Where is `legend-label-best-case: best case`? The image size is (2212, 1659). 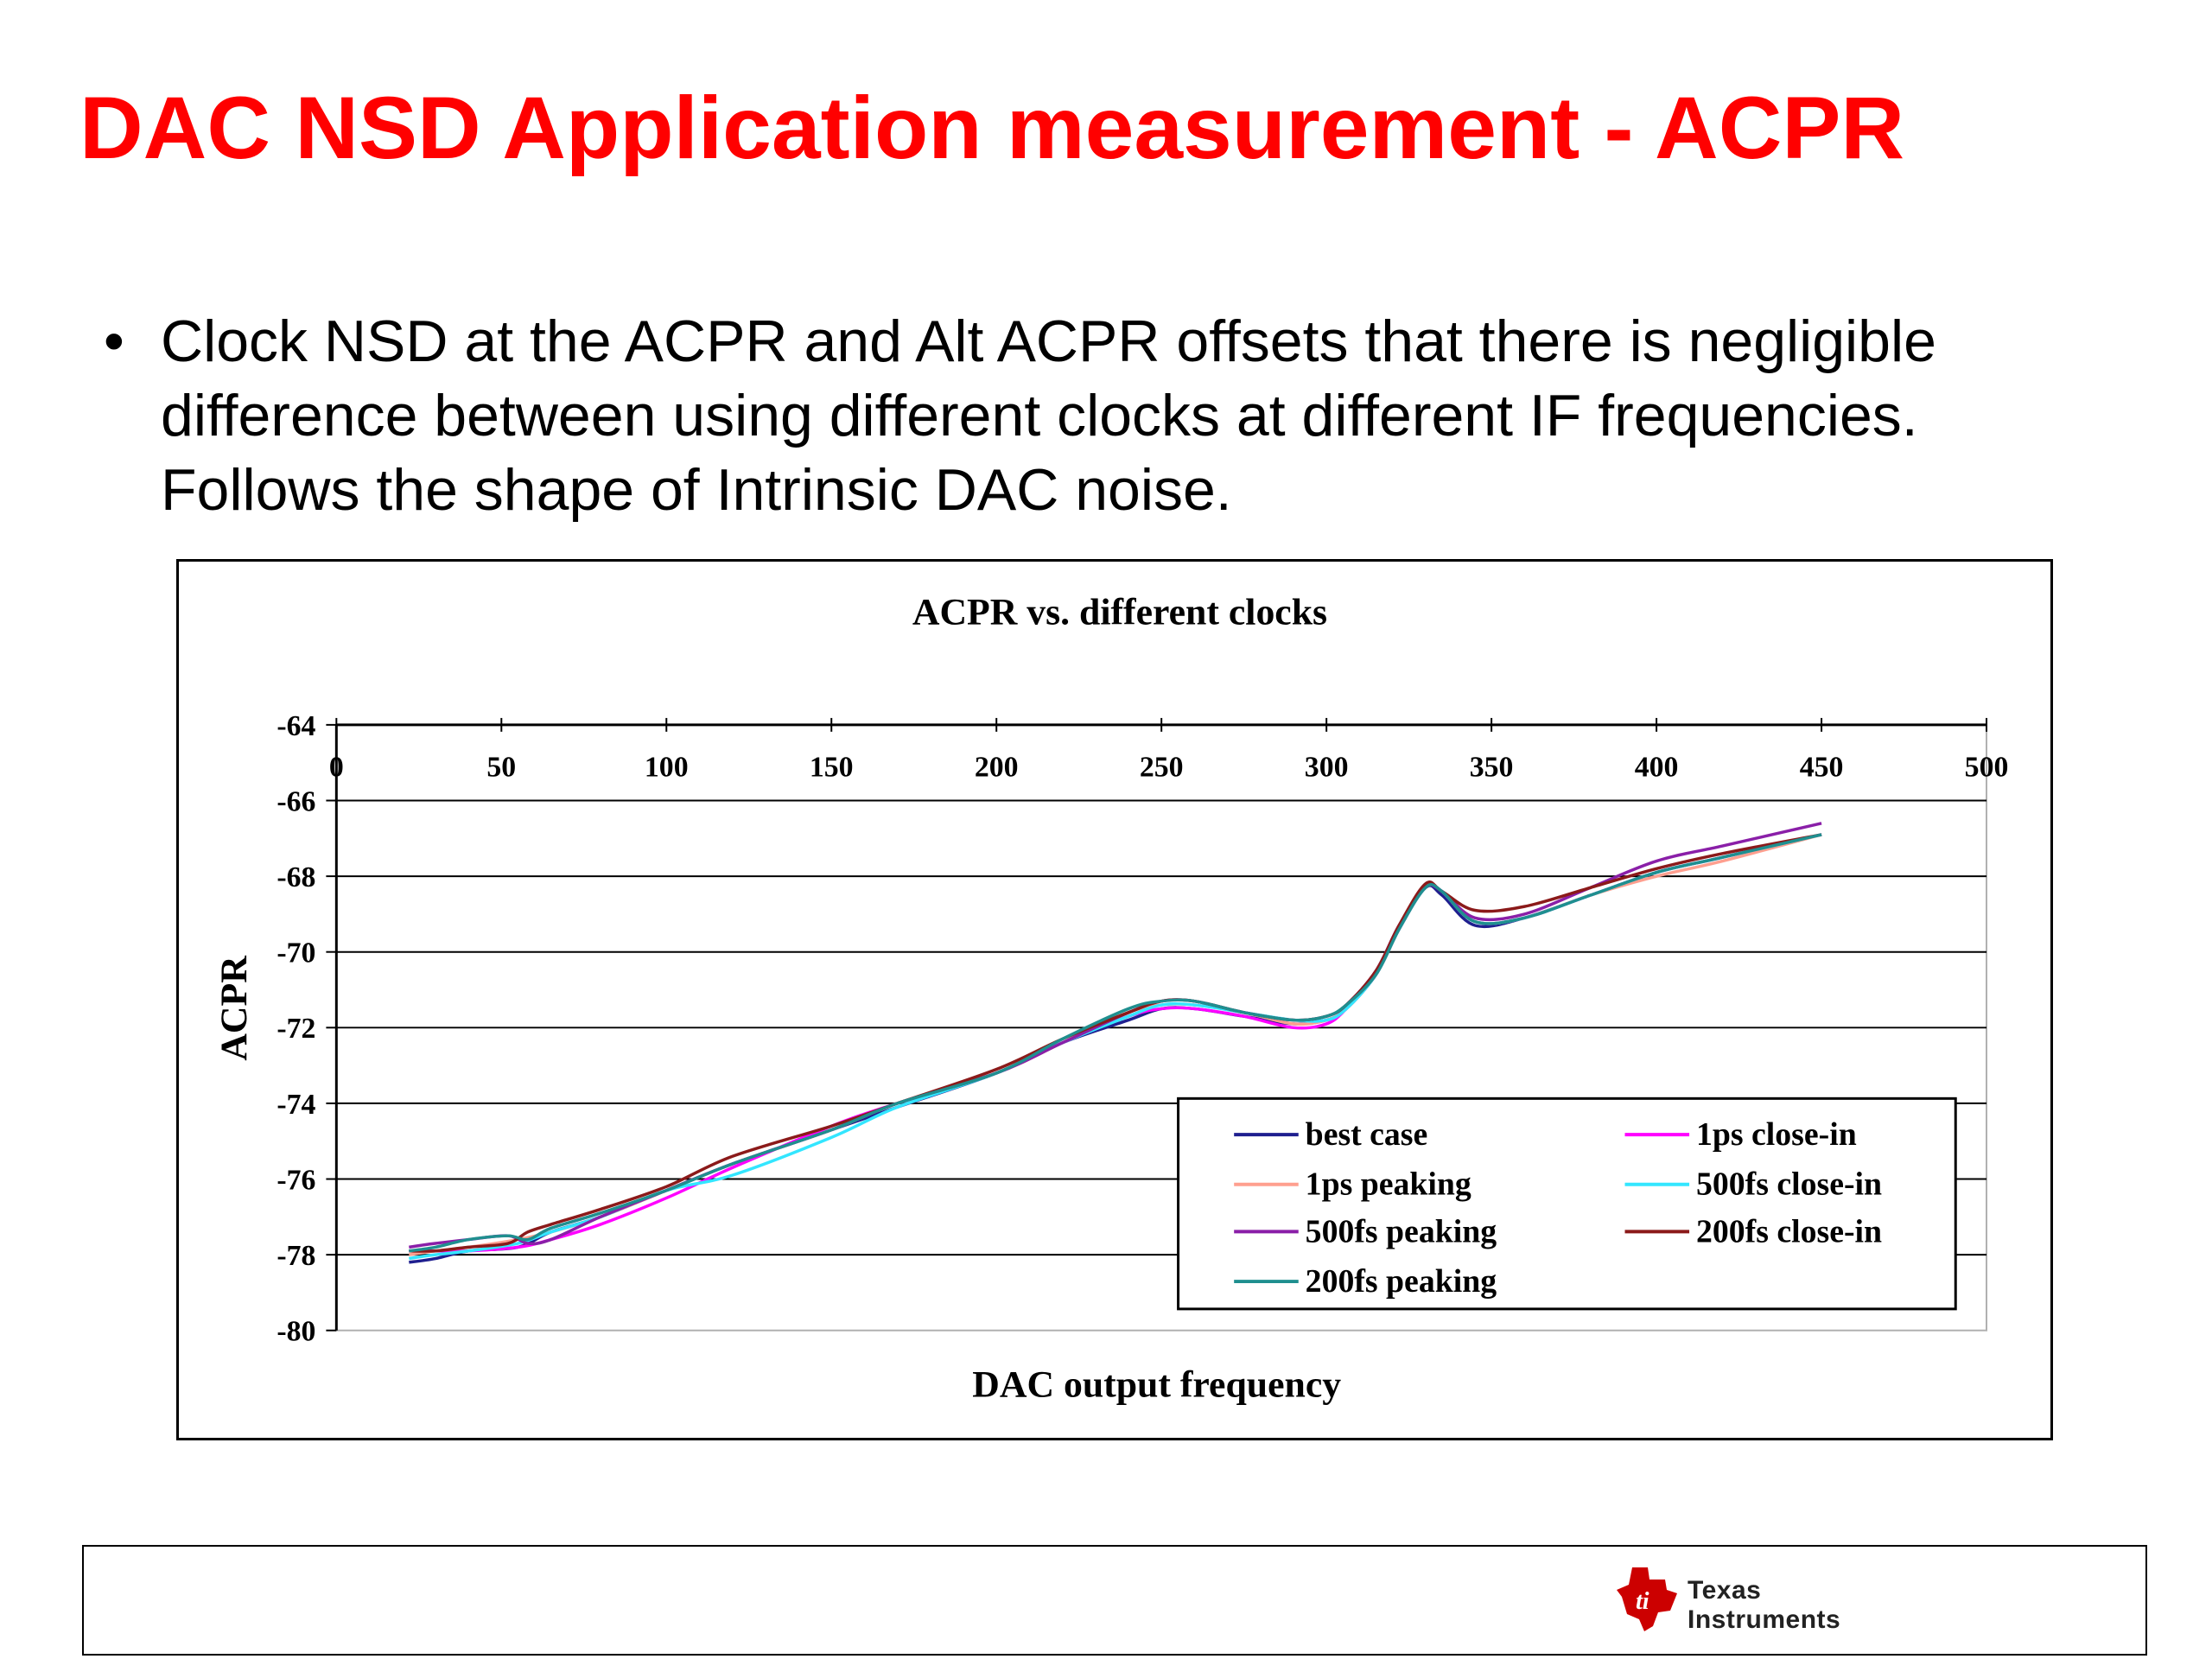 legend-label-best-case: best case is located at coordinates (1367, 1134).